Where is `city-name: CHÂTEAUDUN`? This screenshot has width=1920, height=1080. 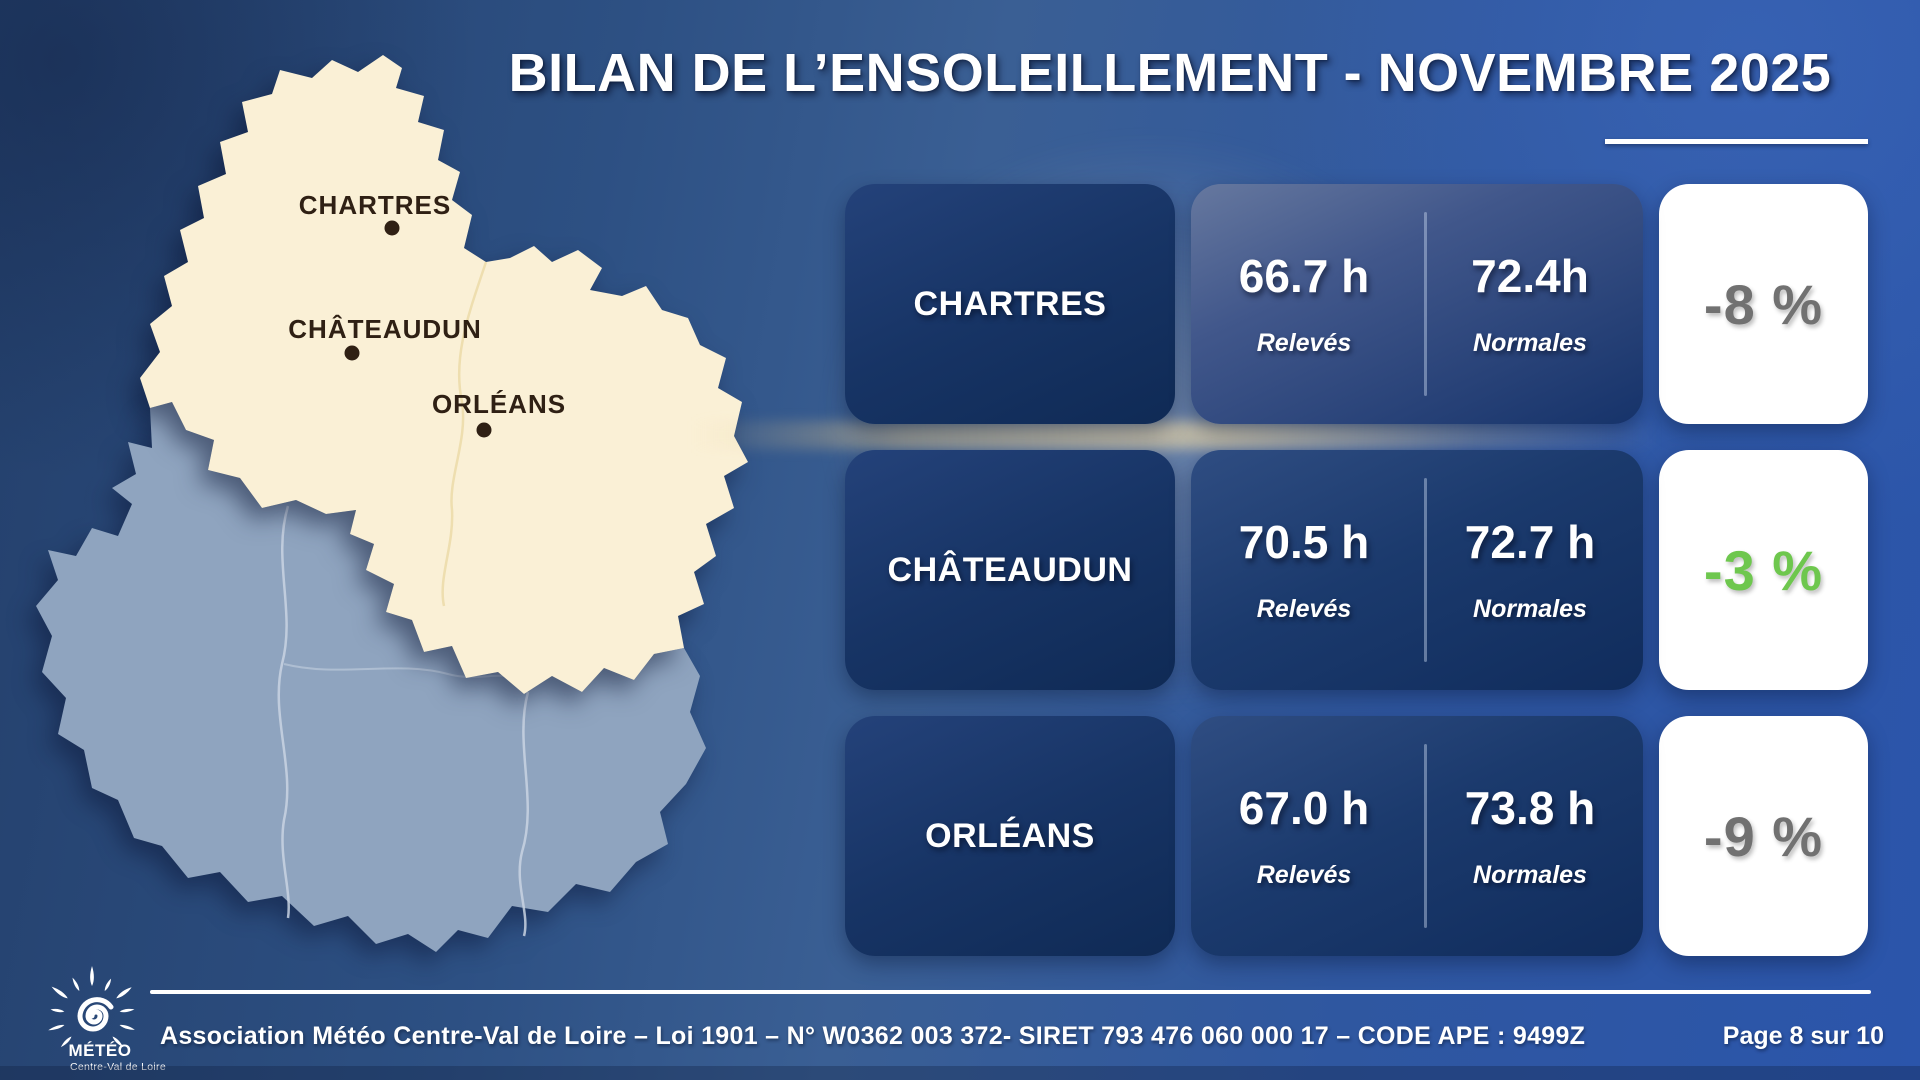
city-name: CHÂTEAUDUN is located at coordinates (1010, 569).